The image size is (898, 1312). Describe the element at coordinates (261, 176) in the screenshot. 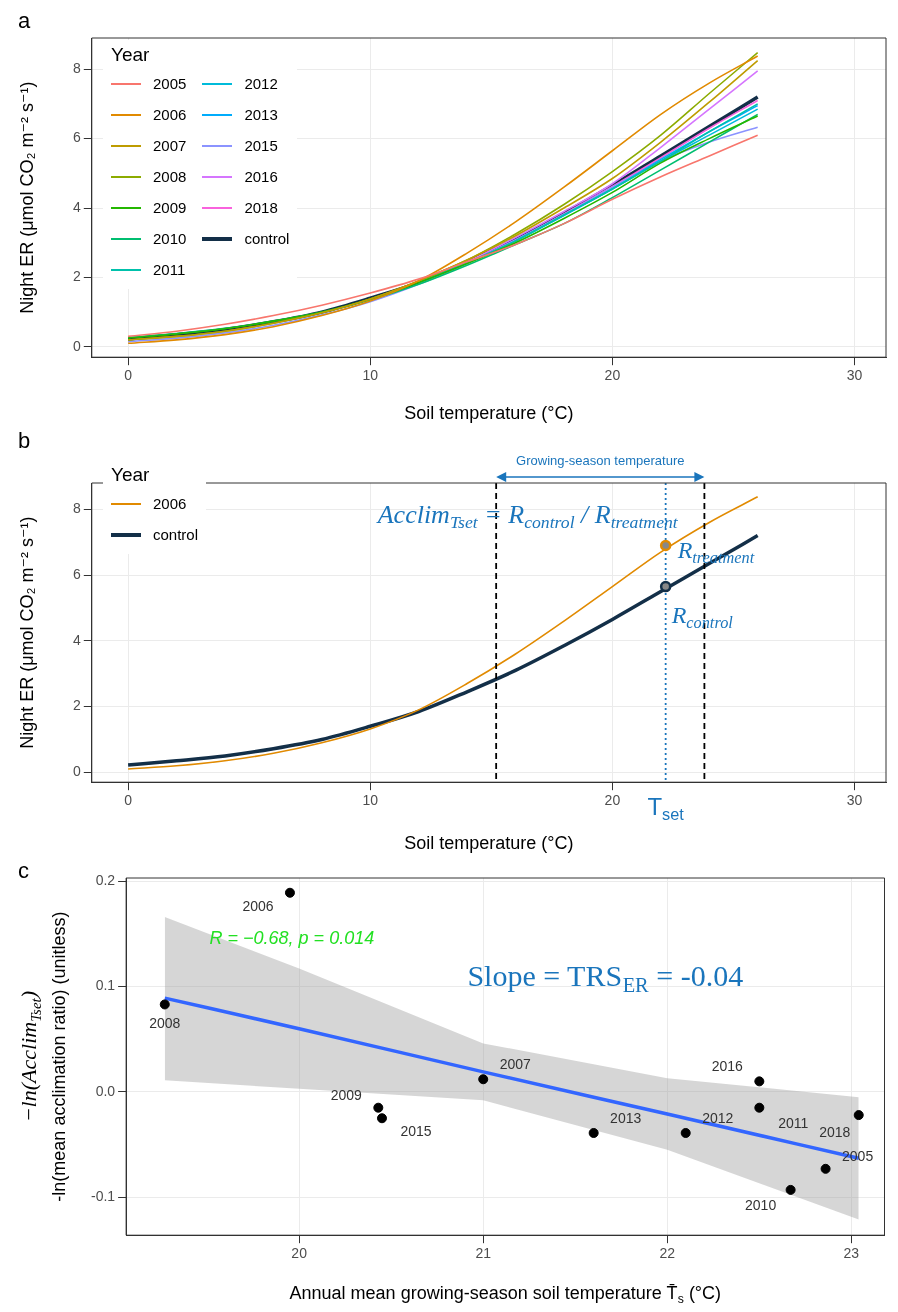

I see `legend-label: 2016` at that location.